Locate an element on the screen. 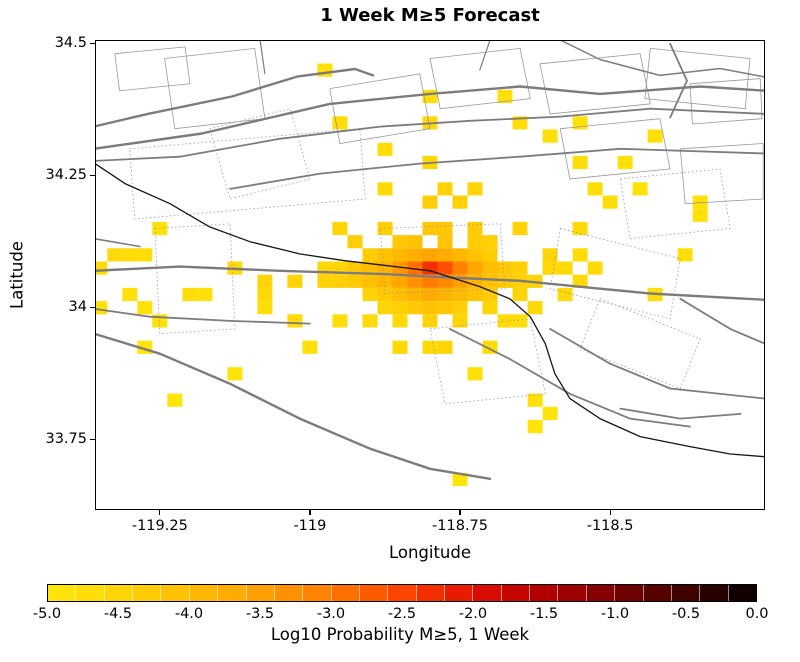 The width and height of the screenshot is (800, 662). chart-title: 1 Week M≥5 Forecast is located at coordinates (430, 15).